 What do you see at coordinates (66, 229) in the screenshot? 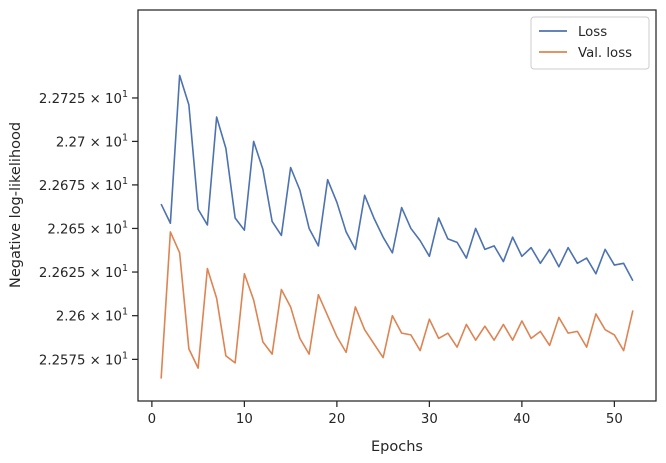
I see `y-tick-mantissa: 2.265` at bounding box center [66, 229].